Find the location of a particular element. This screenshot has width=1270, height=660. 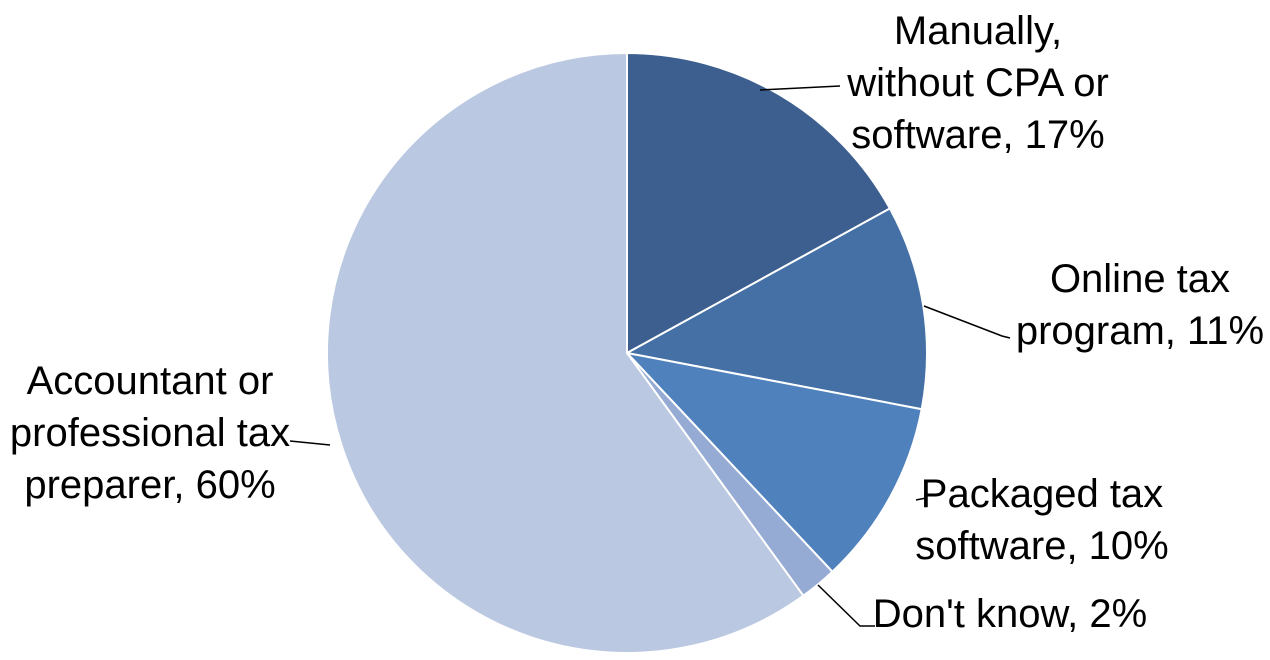

slice-label-1: Online tax program, 11% is located at coordinates (1140, 305).